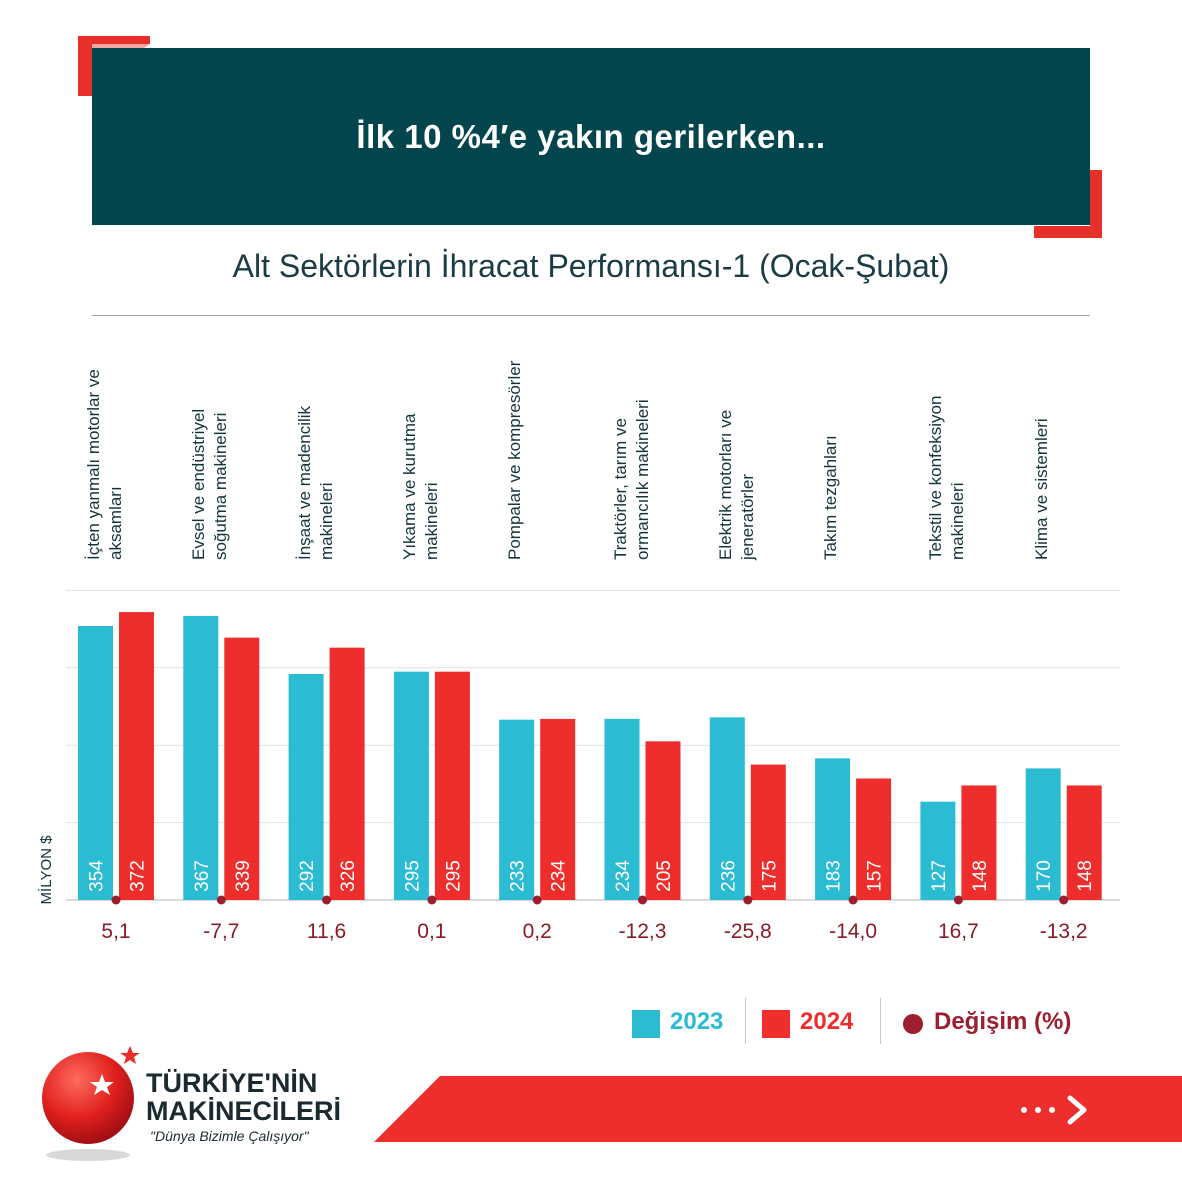 The height and width of the screenshot is (1182, 1182). I want to click on legend-swatch-2023, so click(646, 1024).